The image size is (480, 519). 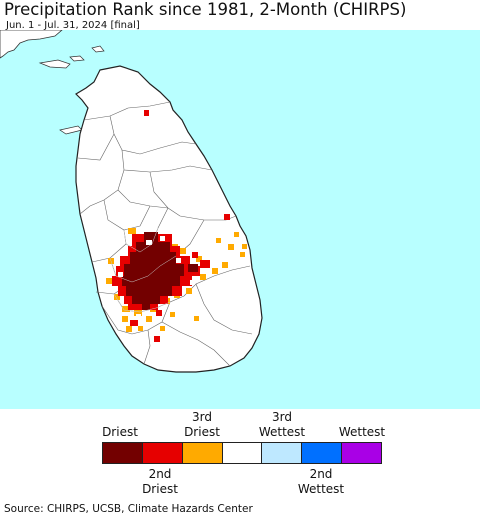 What do you see at coordinates (123, 453) in the screenshot?
I see `swatch-driest` at bounding box center [123, 453].